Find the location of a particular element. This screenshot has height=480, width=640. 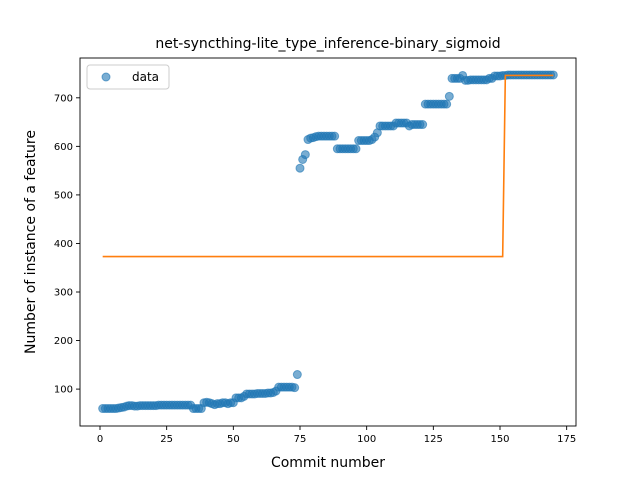

legend-marker is located at coordinates (106, 77).